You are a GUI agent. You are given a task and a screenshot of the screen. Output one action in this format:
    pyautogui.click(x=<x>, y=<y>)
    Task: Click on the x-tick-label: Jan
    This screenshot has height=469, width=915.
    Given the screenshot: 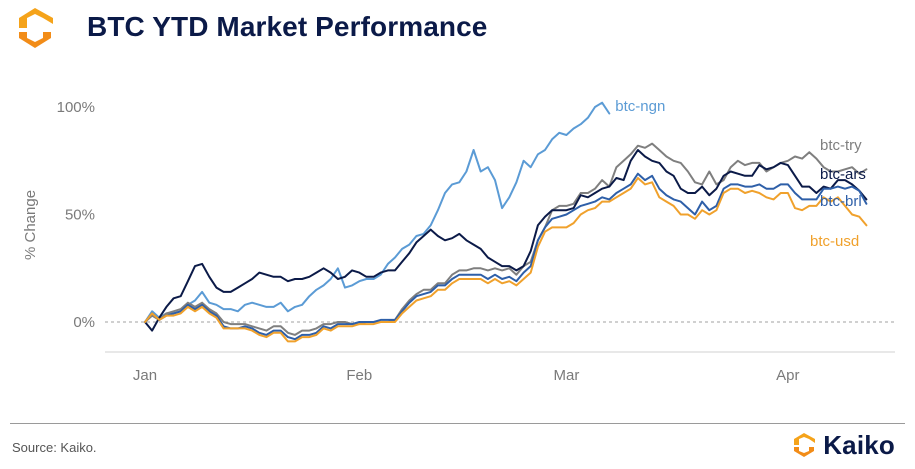 What is the action you would take?
    pyautogui.click(x=145, y=375)
    